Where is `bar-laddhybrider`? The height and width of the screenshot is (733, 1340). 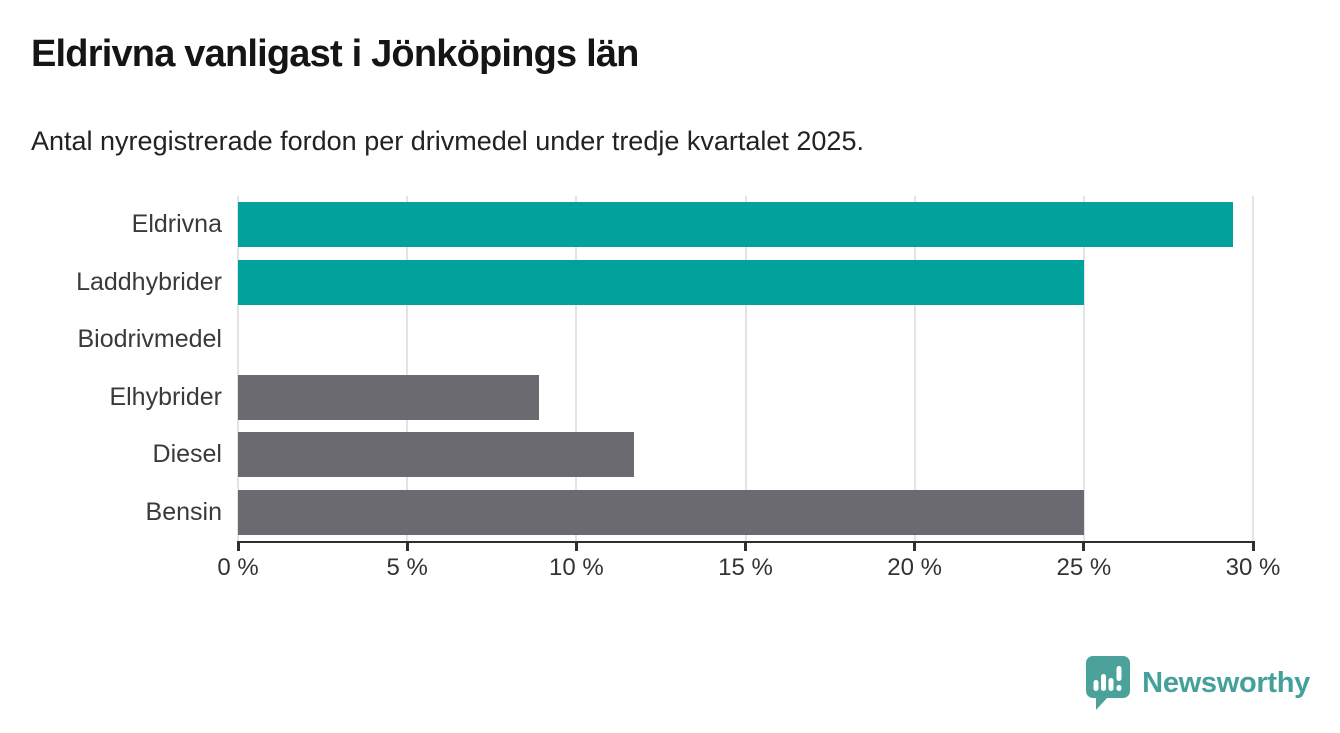
bar-laddhybrider is located at coordinates (661, 282).